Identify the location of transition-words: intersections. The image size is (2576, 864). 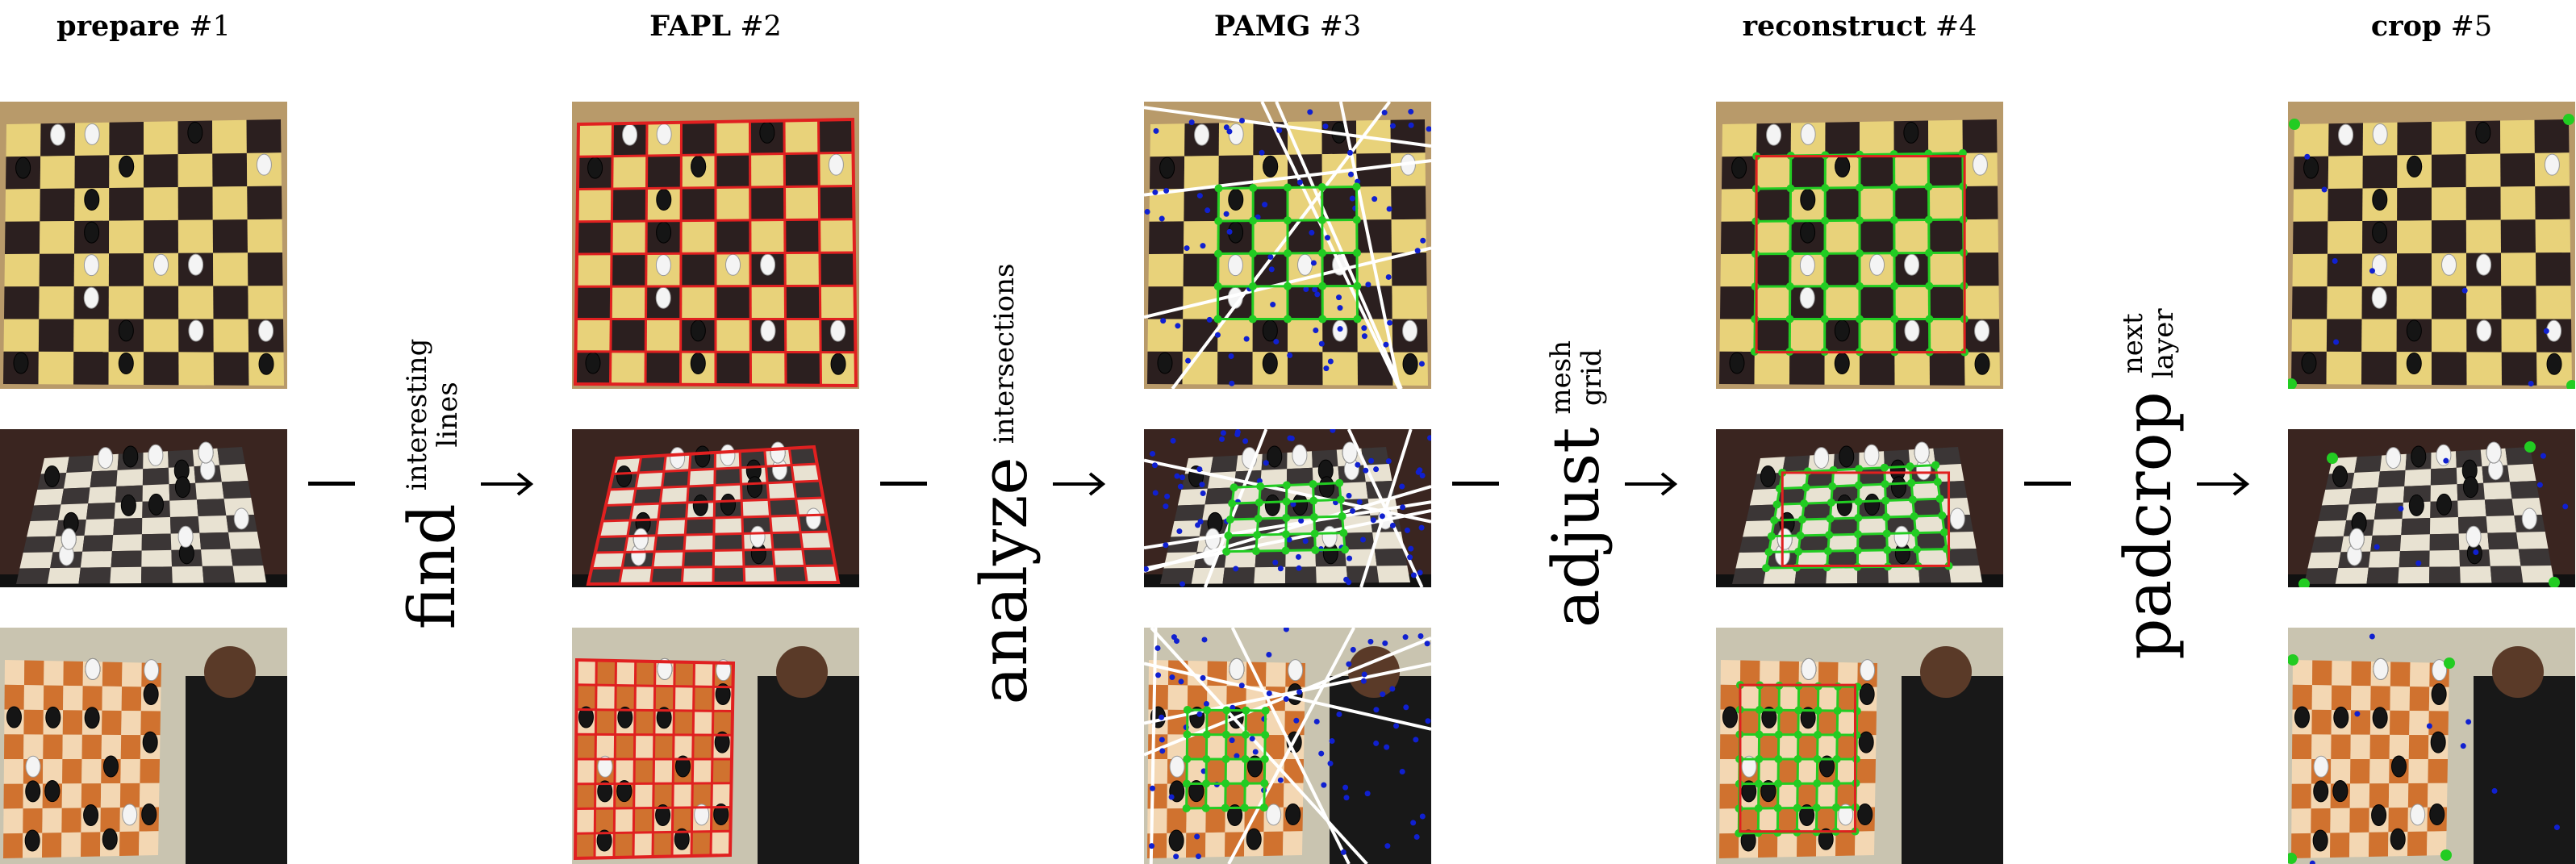
(1005, 354).